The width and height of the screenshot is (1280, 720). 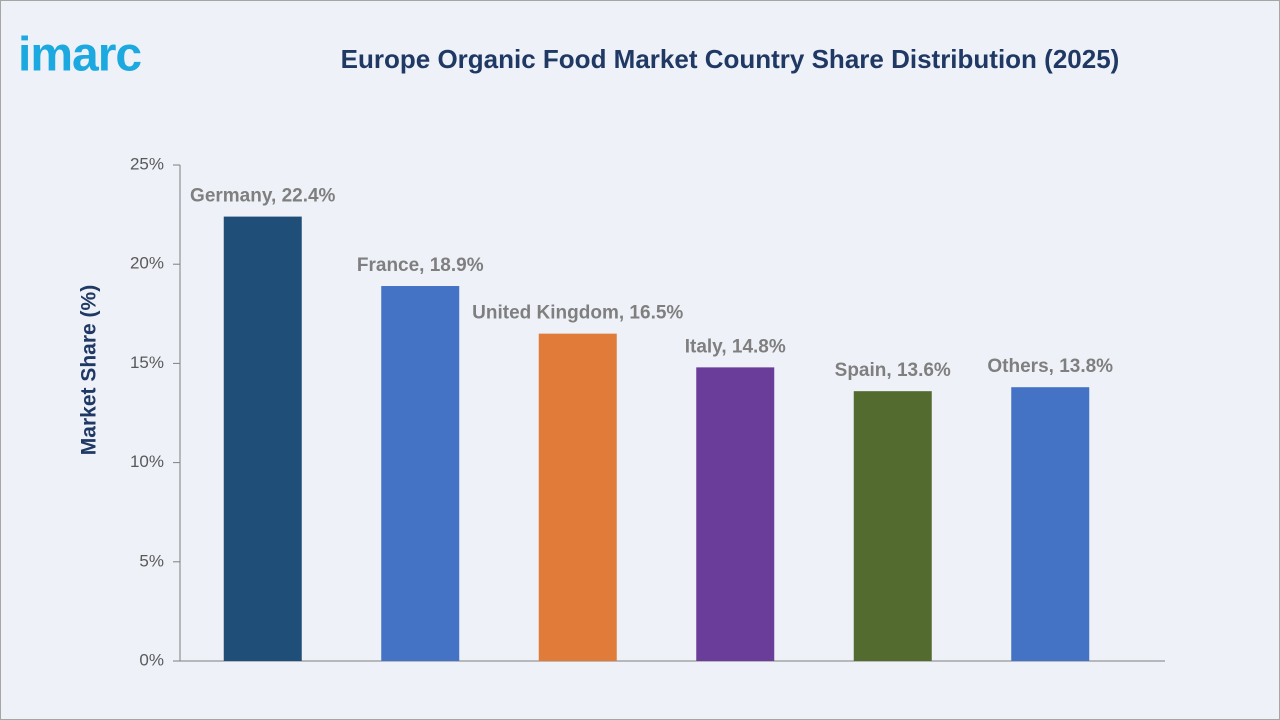 I want to click on y-tick-label: 0%, so click(x=151, y=659).